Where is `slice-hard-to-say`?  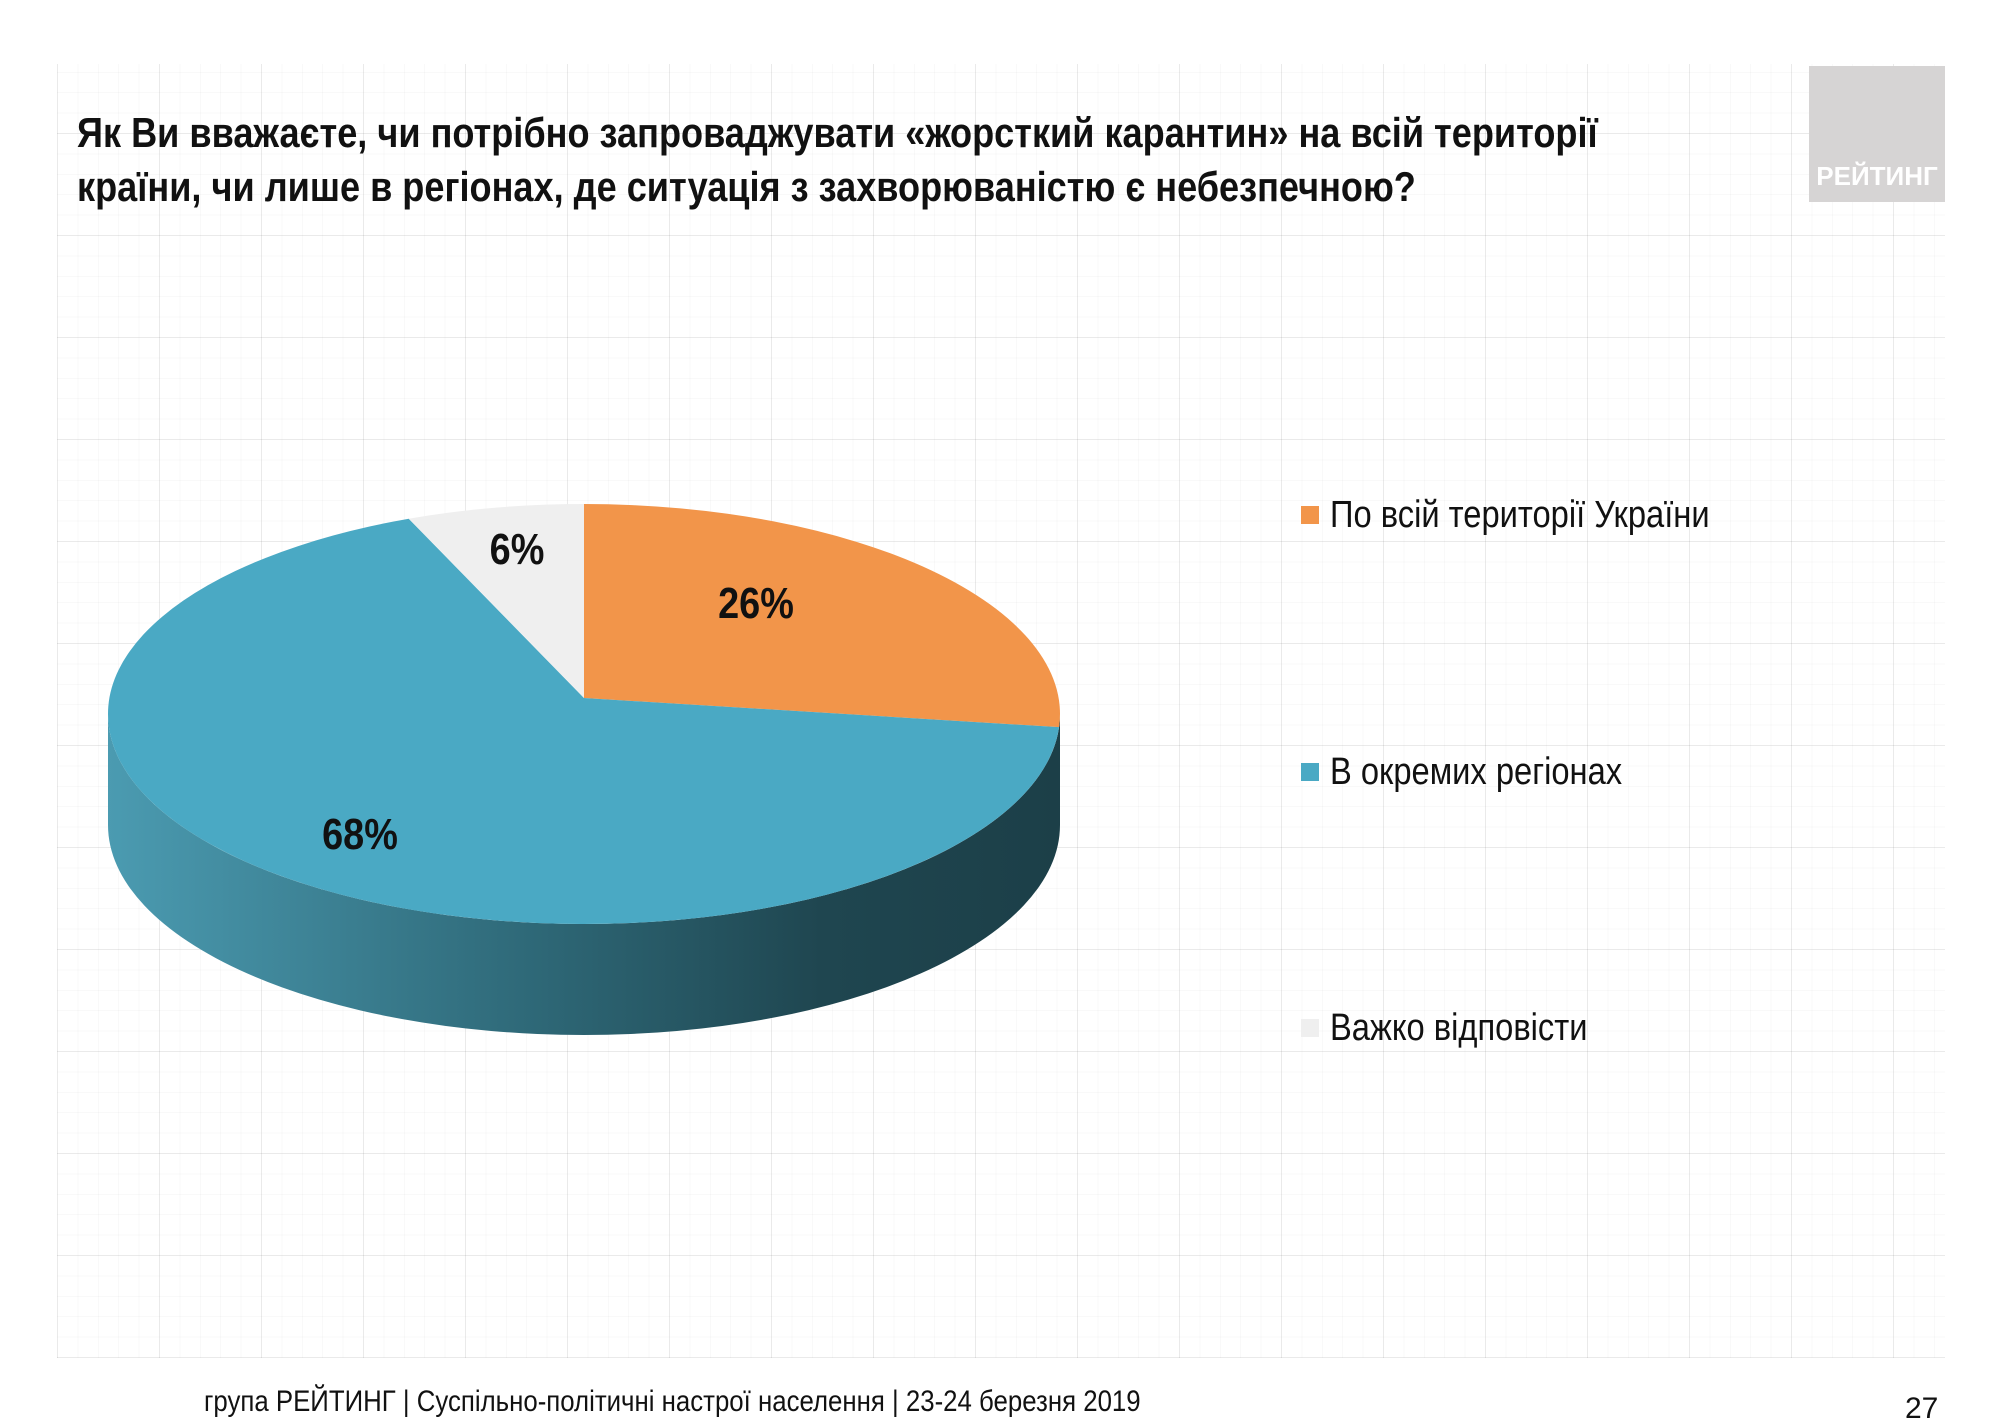 slice-hard-to-say is located at coordinates (496, 601).